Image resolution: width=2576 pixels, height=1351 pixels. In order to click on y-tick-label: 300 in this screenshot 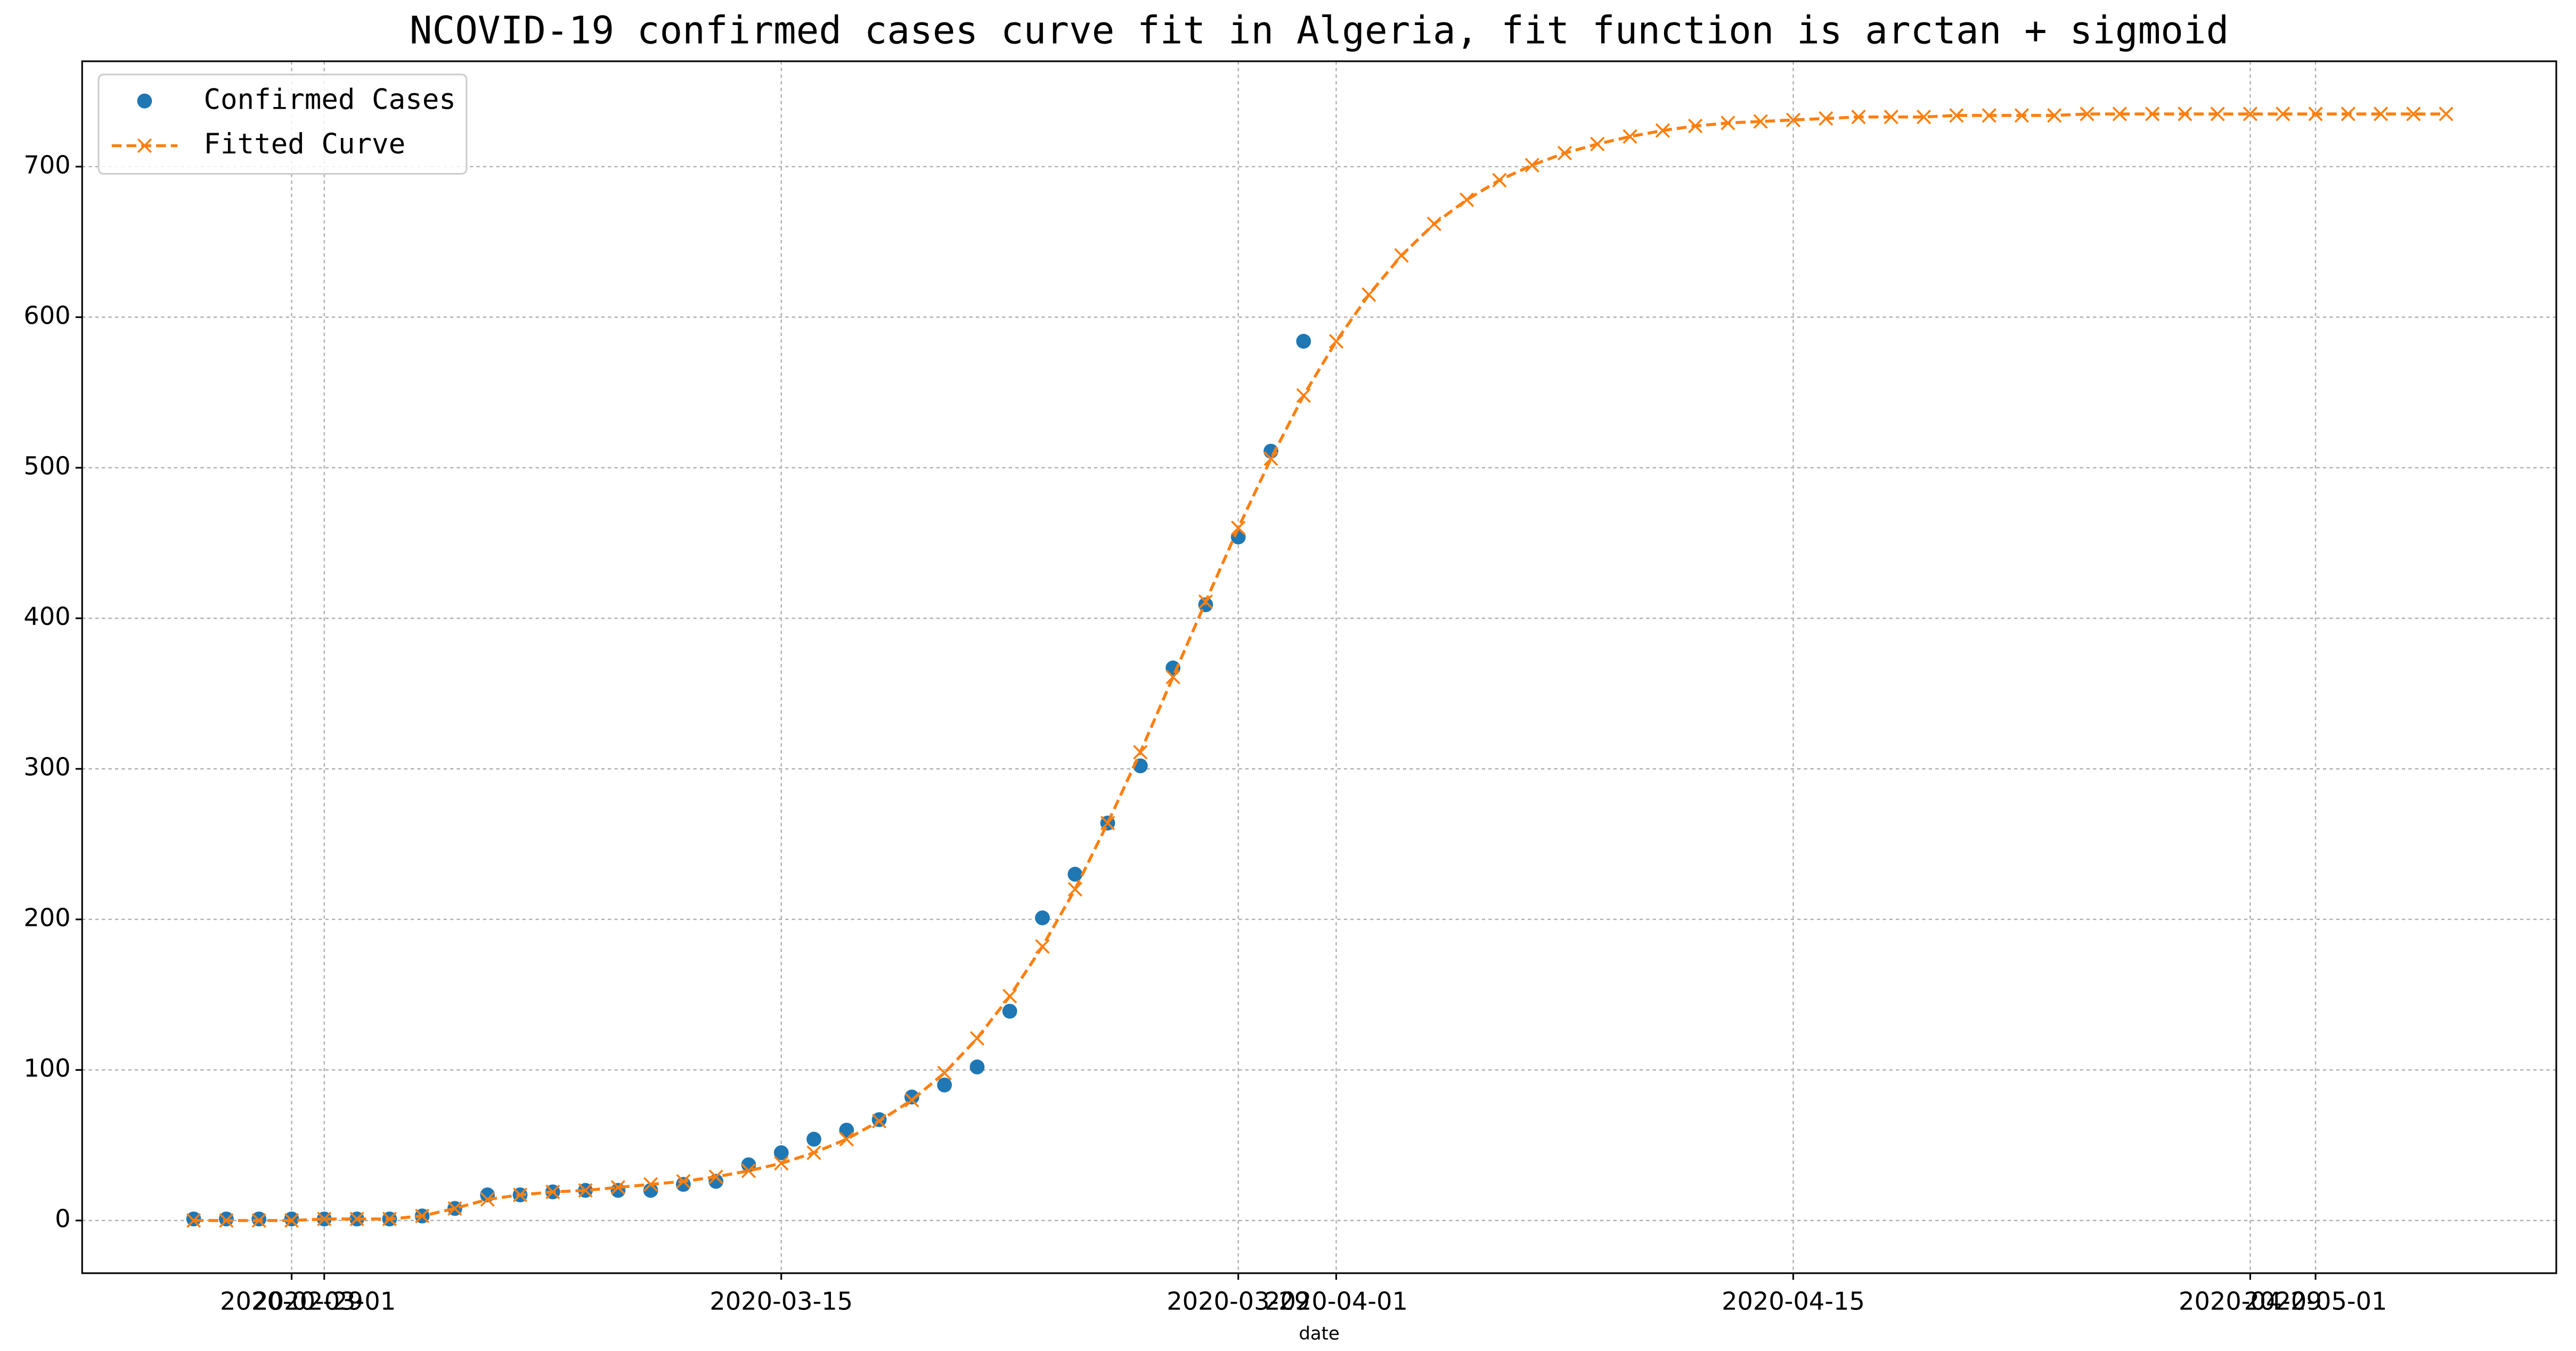, I will do `click(46, 767)`.